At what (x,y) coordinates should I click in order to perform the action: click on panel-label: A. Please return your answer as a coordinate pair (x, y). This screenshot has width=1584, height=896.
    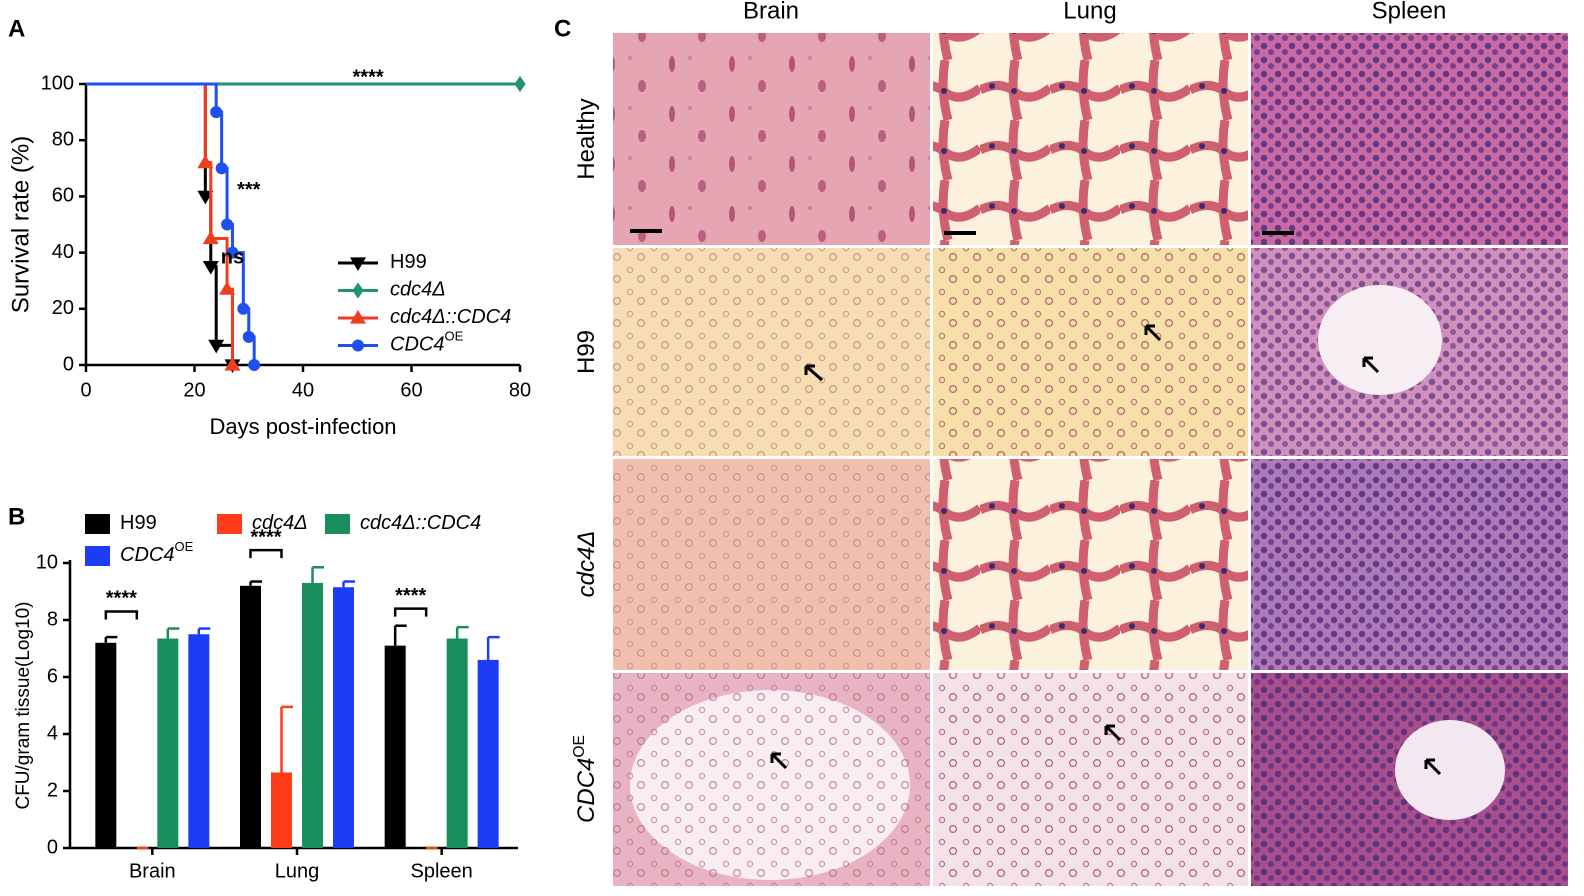
    Looking at the image, I should click on (16, 28).